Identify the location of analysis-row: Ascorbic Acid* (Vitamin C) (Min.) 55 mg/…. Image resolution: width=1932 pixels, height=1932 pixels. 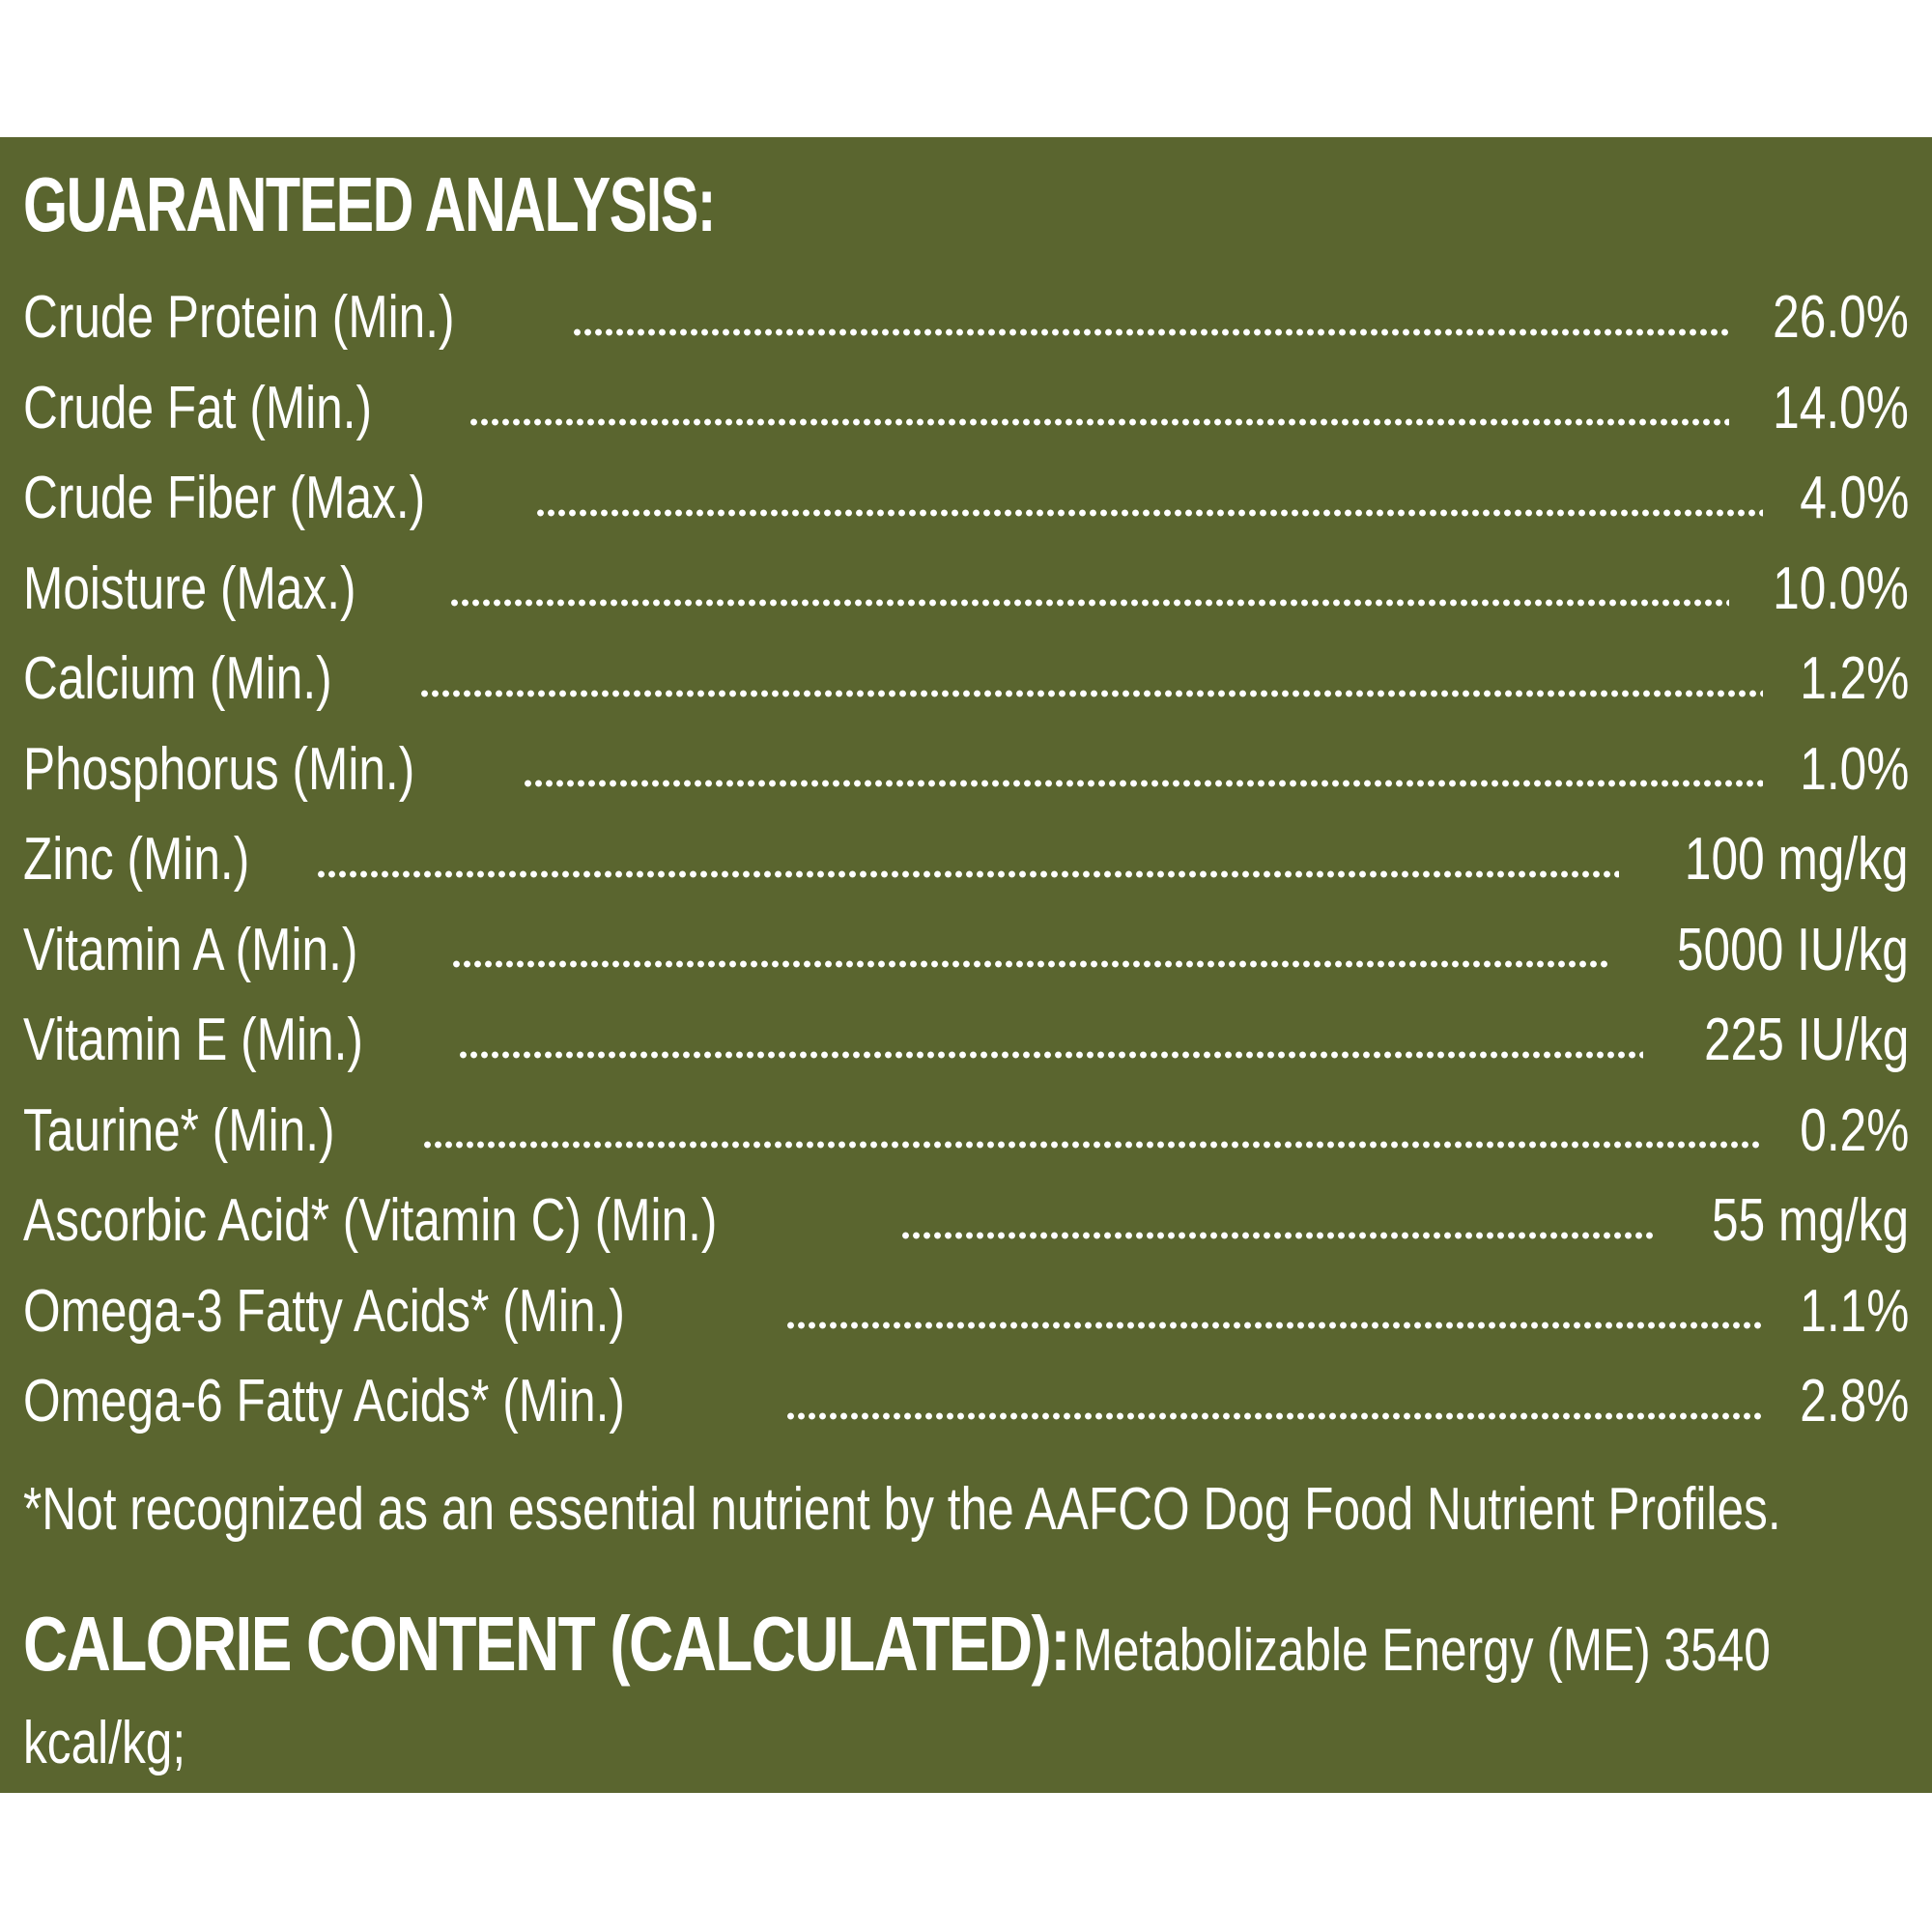
(966, 1221).